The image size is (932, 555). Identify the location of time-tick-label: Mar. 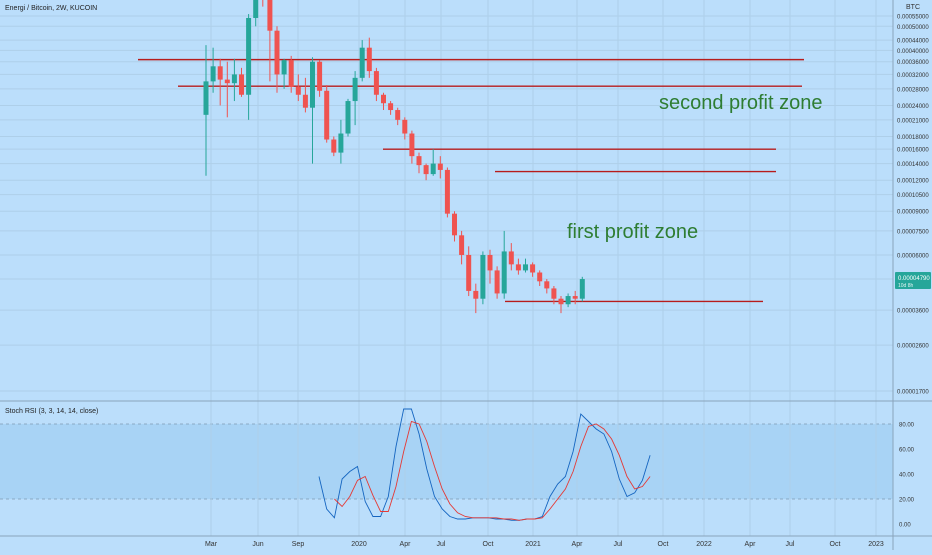
(211, 544).